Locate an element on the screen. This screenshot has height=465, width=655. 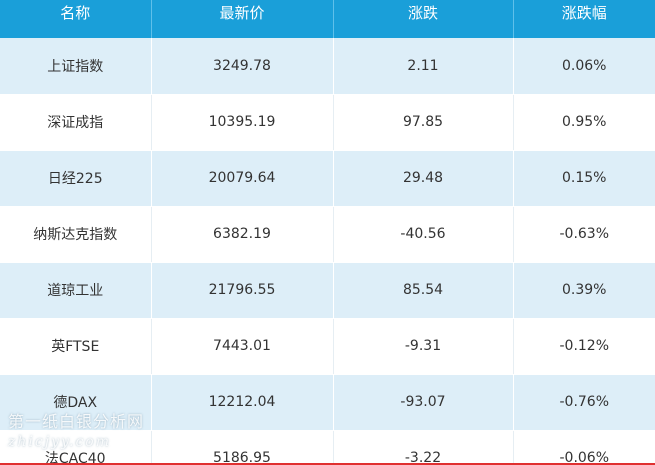
table-row: 德DAX 12212.04 -93.07 -0.76% is located at coordinates (327, 402).